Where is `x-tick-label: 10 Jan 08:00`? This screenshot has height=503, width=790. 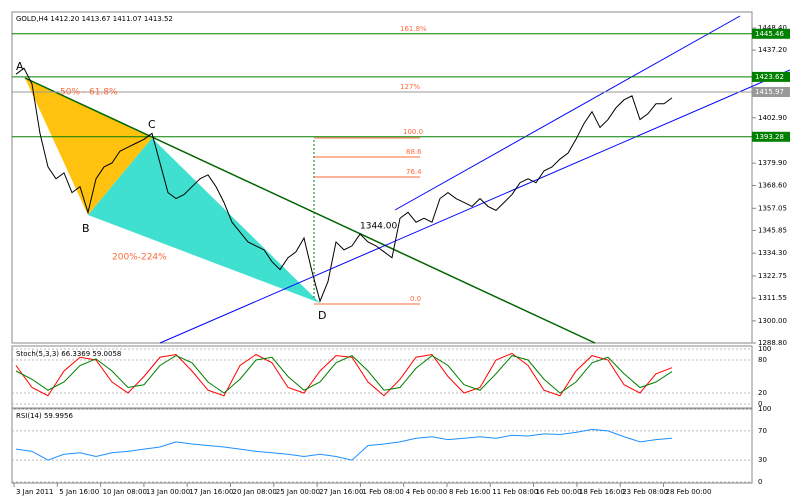
x-tick-label: 10 Jan 08:00 is located at coordinates (125, 492).